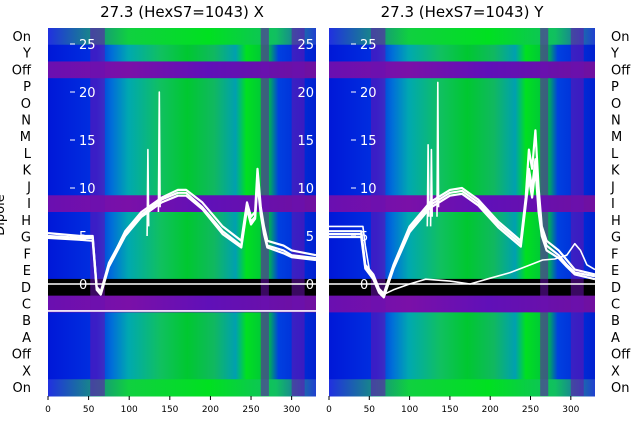  What do you see at coordinates (616, 137) in the screenshot?
I see `dipole-label-right-6: M` at bounding box center [616, 137].